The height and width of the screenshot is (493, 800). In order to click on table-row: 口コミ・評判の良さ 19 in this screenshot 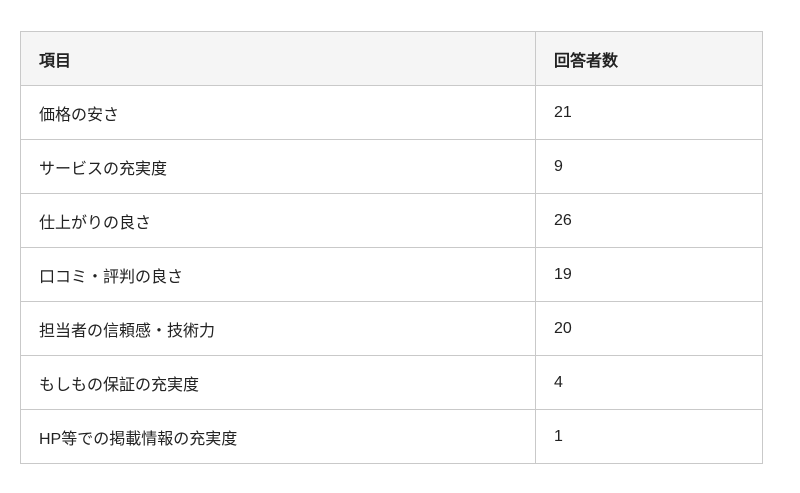, I will do `click(391, 274)`.